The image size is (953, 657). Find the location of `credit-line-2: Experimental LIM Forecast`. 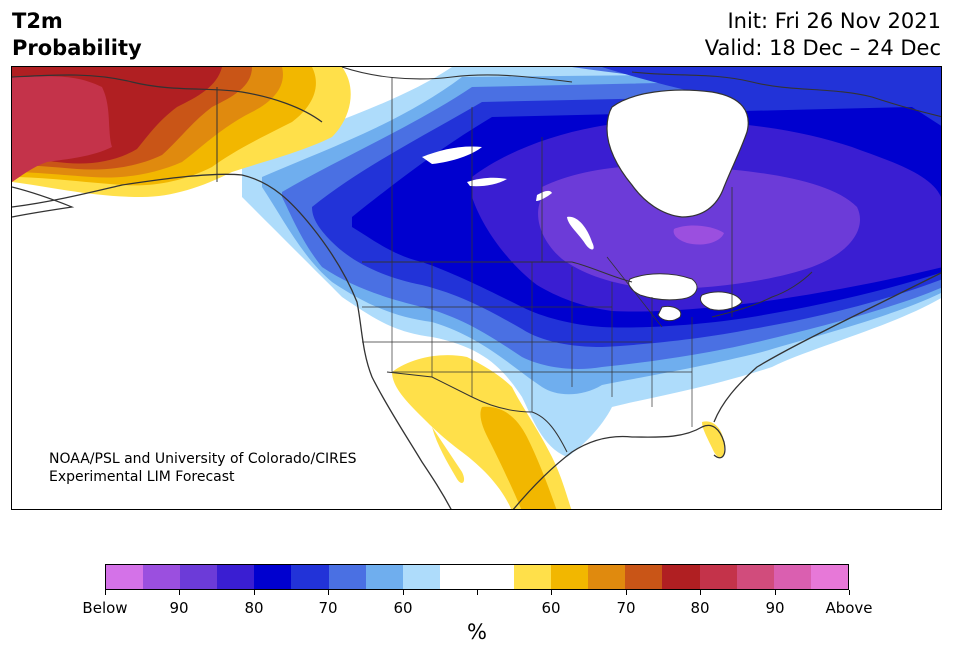

credit-line-2: Experimental LIM Forecast is located at coordinates (142, 477).